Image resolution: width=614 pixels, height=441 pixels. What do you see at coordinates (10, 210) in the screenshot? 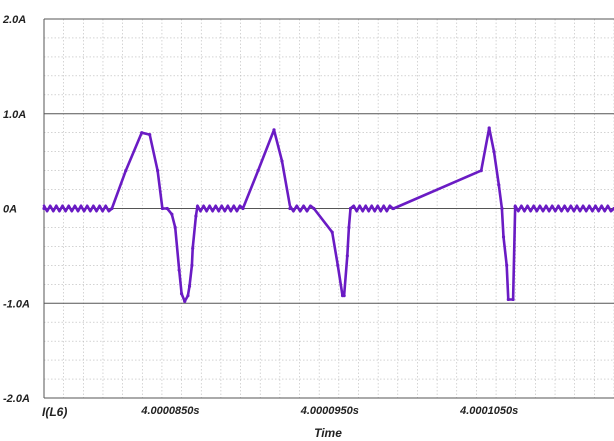
I see `y-tick-label: 0A` at bounding box center [10, 210].